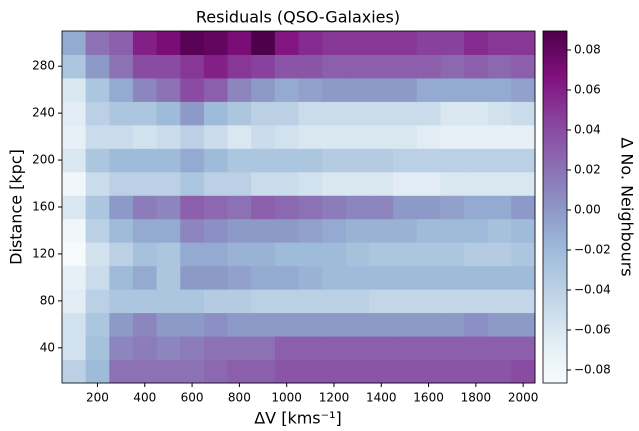 This screenshot has height=431, width=639. Describe the element at coordinates (523, 398) in the screenshot. I see `x-tick-label: 2000` at that location.